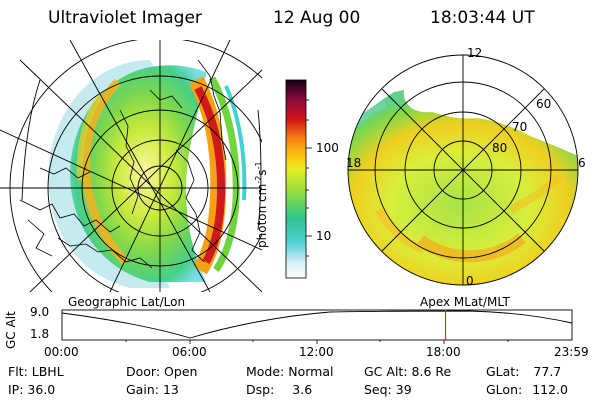 This screenshot has height=400, width=600. Describe the element at coordinates (470, 281) in the screenshot. I see `mlt-label-0: 0` at that location.